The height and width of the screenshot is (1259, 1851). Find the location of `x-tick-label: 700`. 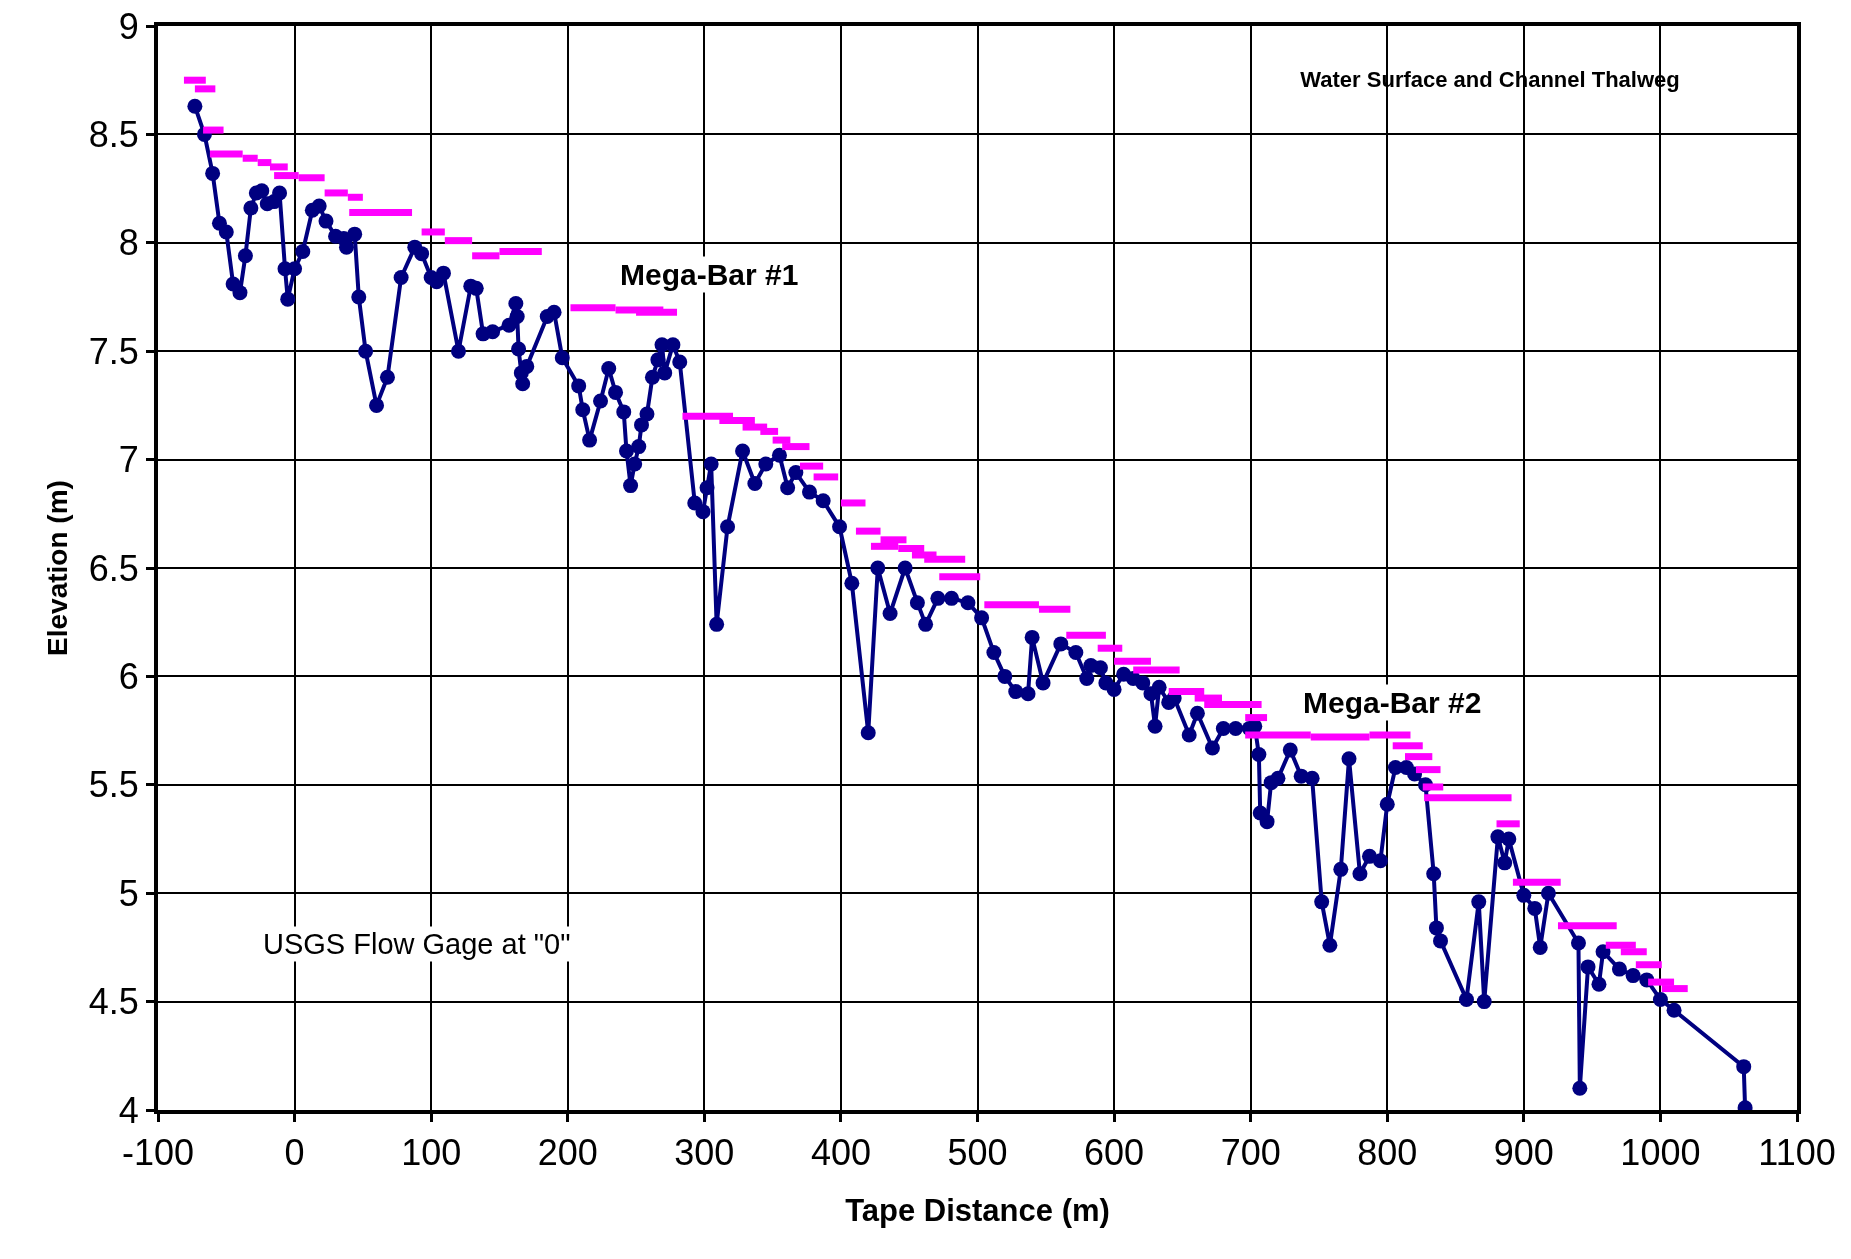

x-tick-label: 700 is located at coordinates (1250, 1153).